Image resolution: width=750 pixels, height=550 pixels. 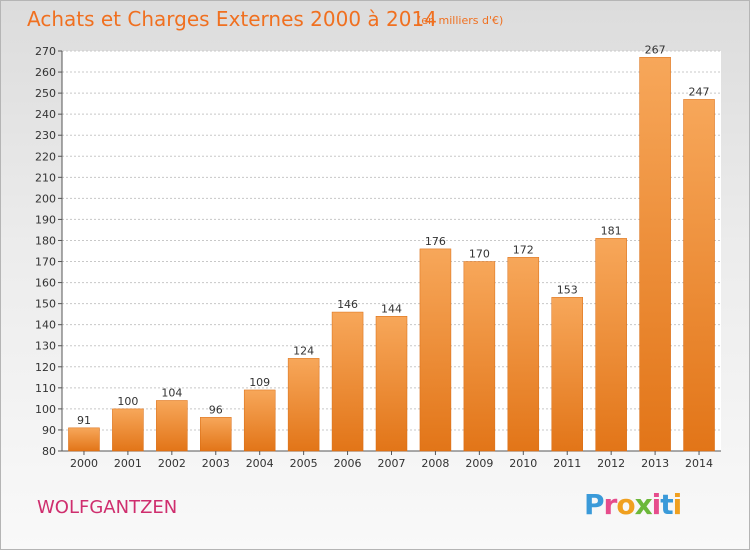 I want to click on y-tick-label: 180, so click(x=45, y=240).